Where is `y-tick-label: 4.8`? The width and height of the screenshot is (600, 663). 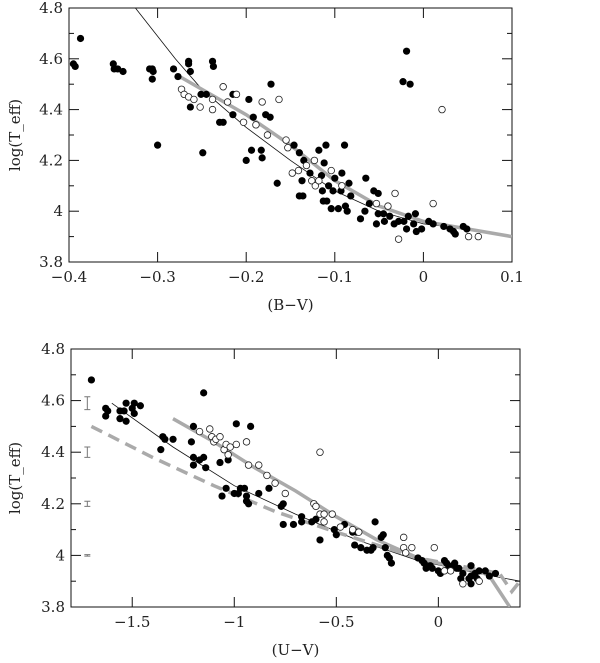
y-tick-label: 4.8 is located at coordinates (53, 349).